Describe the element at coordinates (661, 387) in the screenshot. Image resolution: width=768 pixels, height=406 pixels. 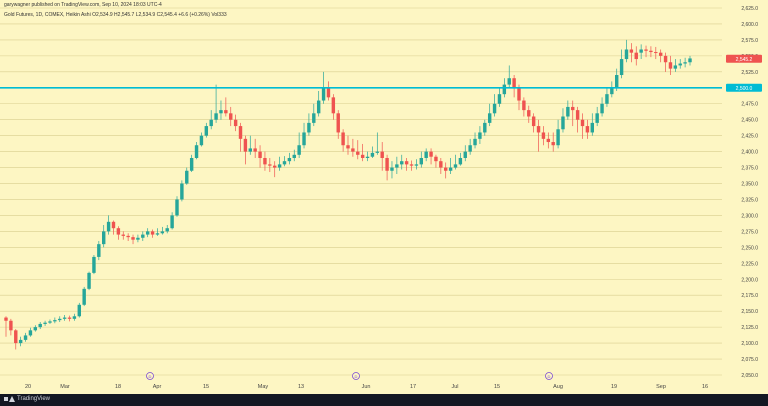
I see `x-tick-label: Sep` at that location.